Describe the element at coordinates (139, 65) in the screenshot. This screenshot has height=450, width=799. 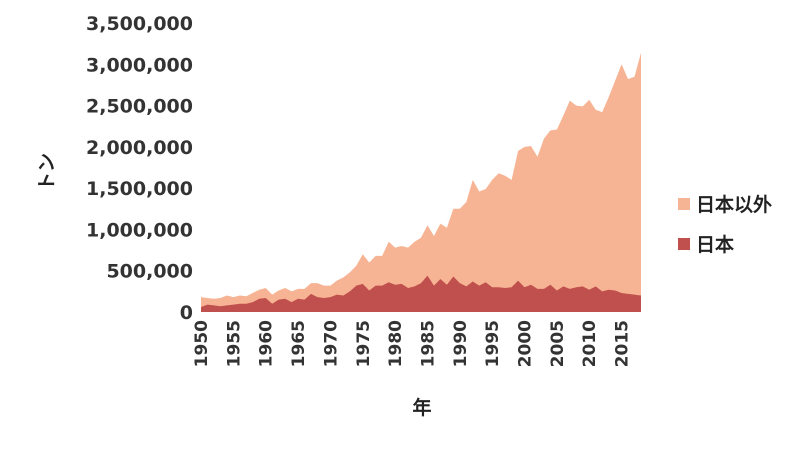
I see `y-tick-label: 3,000,000` at that location.